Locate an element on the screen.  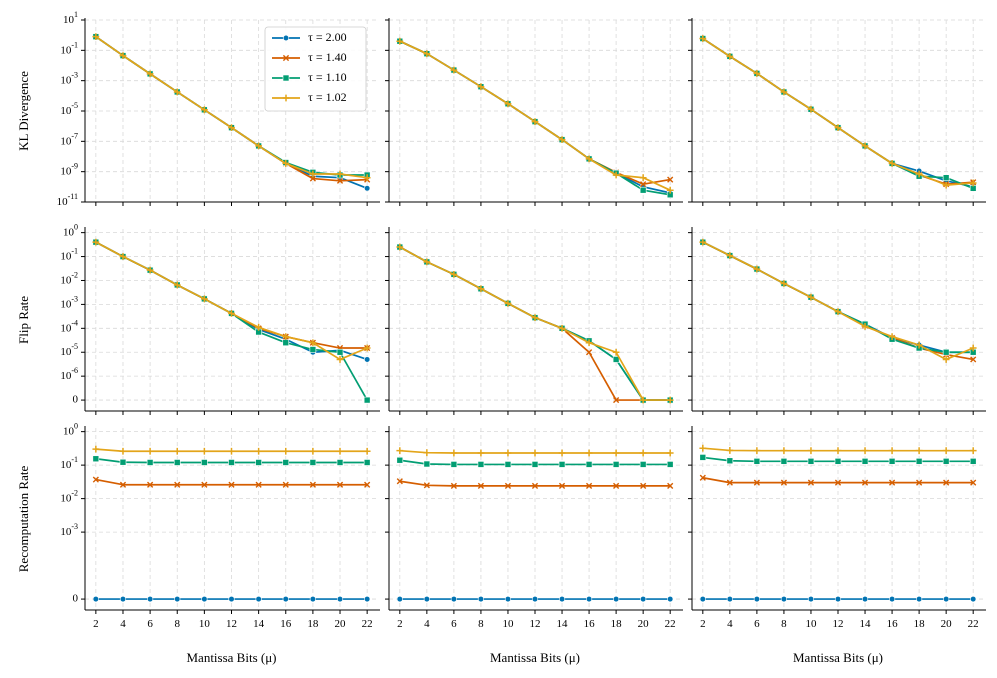
y-tick-label: 10⁻³ is located at coordinates (69, 530).